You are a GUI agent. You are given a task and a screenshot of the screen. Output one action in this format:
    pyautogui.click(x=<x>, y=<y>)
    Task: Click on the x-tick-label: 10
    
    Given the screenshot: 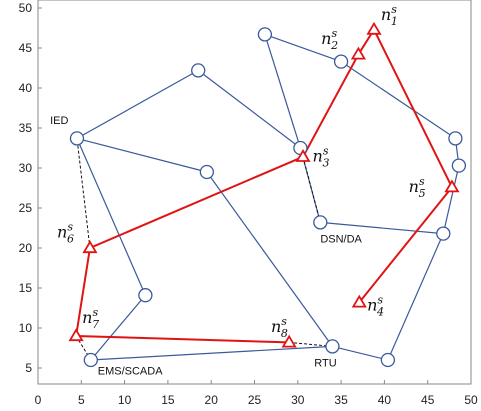 What is the action you would take?
    pyautogui.click(x=125, y=400)
    